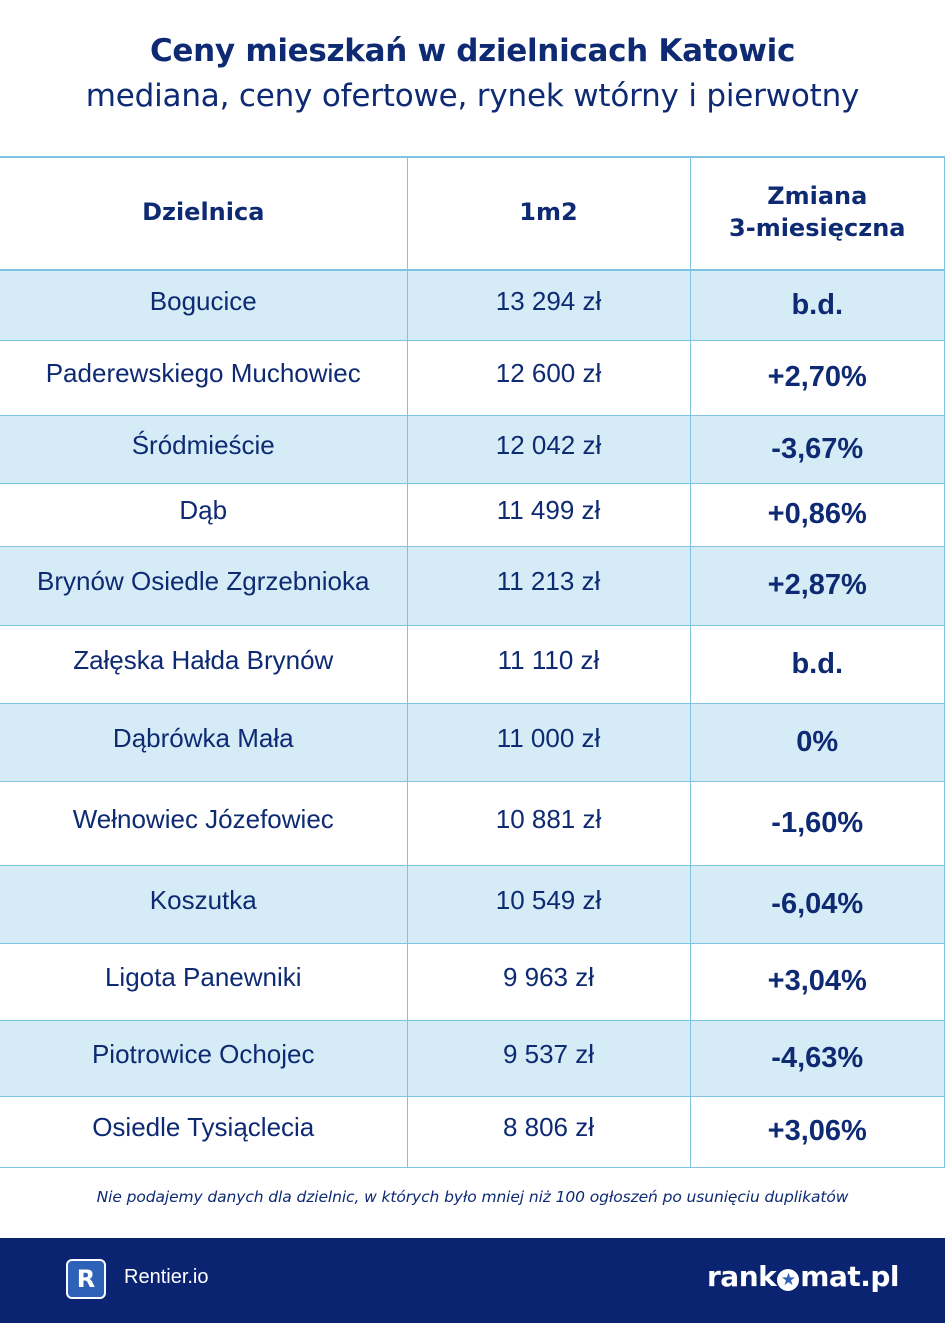  Describe the element at coordinates (817, 1058) in the screenshot. I see `change-cell: -4,63%` at that location.